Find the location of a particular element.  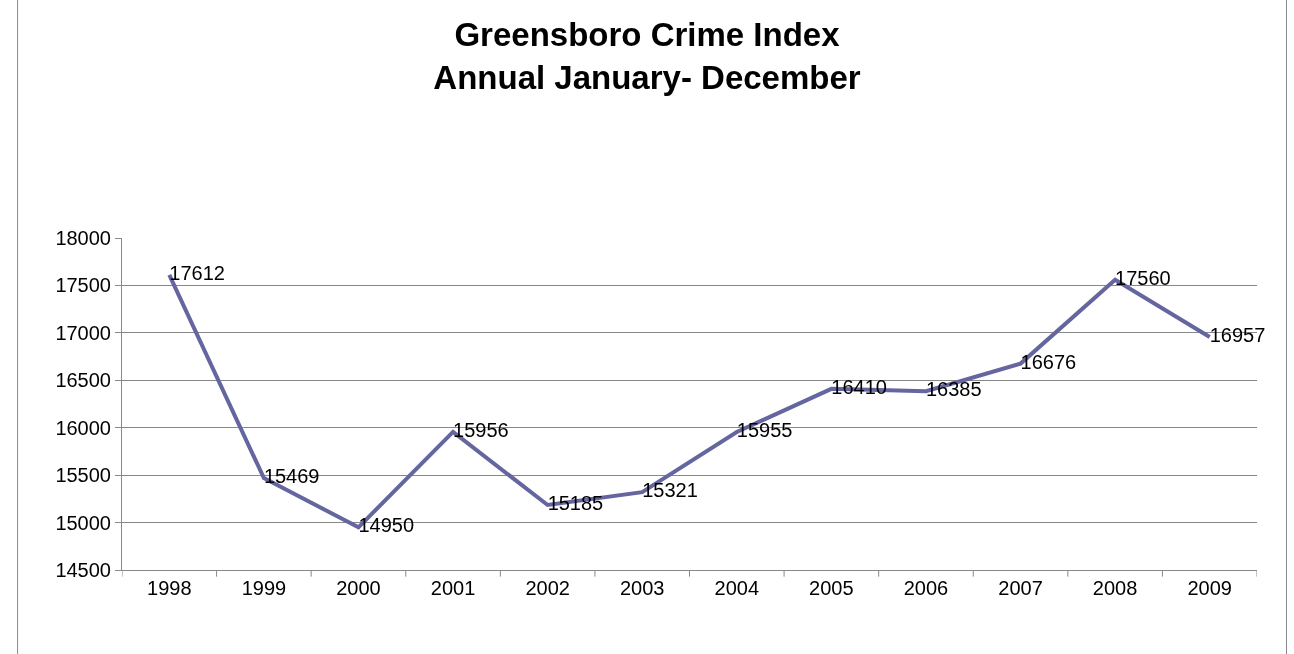

x-tick-label: 2009 is located at coordinates (1209, 588).